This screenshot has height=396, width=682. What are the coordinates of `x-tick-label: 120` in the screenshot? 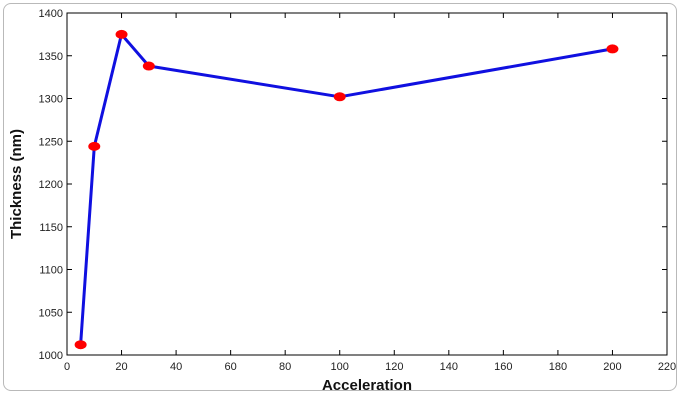 It's located at (394, 367).